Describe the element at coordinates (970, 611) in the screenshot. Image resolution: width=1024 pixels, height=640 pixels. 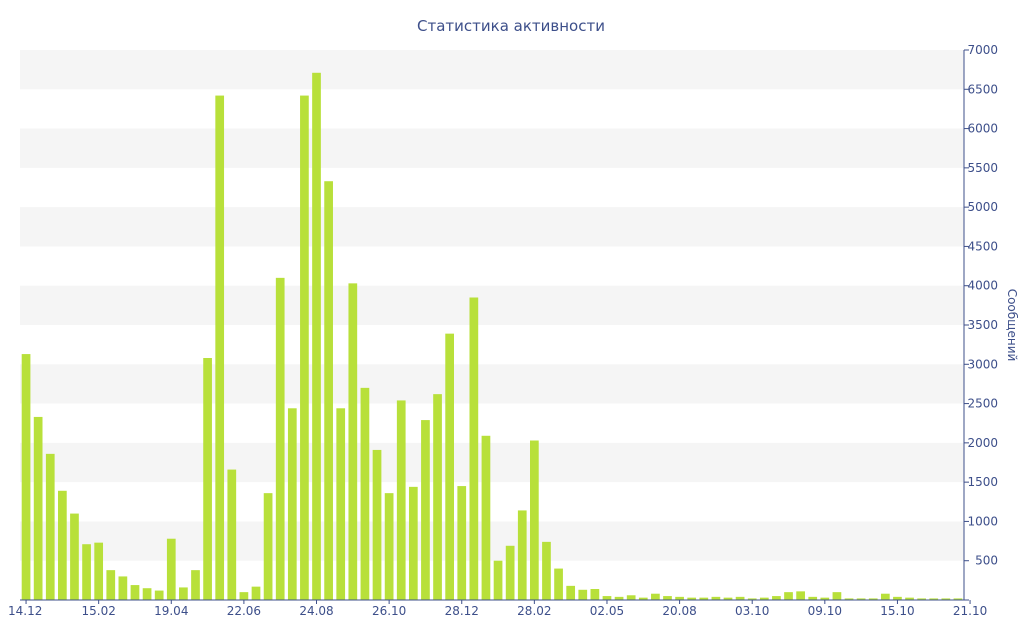
I see `x-tick-label: 21.10` at that location.